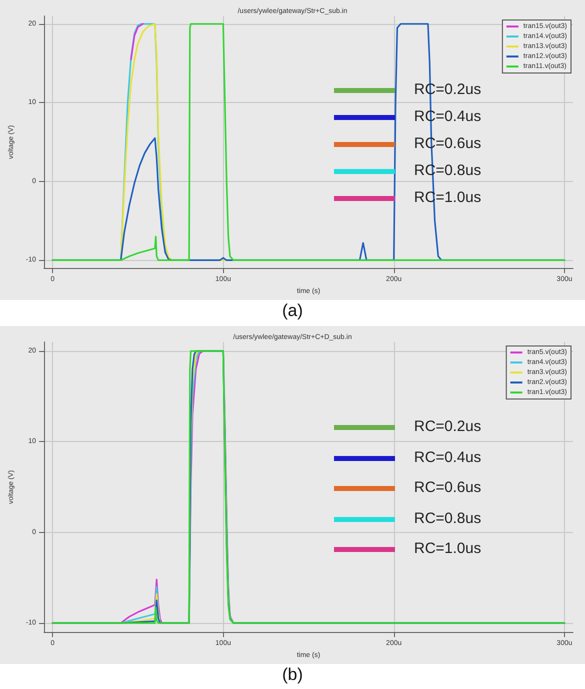 The width and height of the screenshot is (585, 689). I want to click on annotation: RC=0.4us, so click(448, 458).